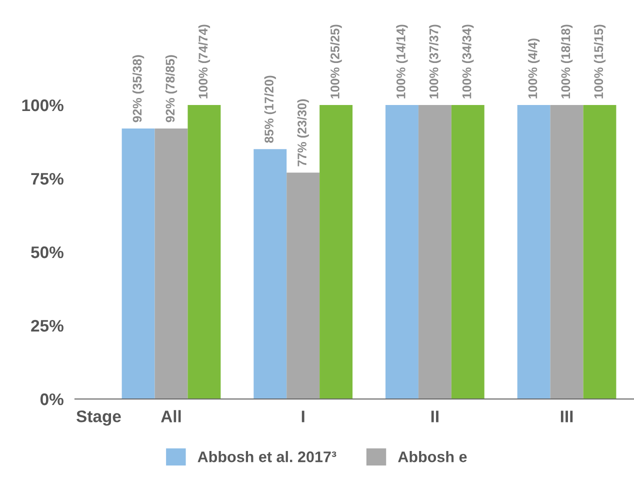  Describe the element at coordinates (432, 456) in the screenshot. I see `legend-label: Abbosh e` at that location.